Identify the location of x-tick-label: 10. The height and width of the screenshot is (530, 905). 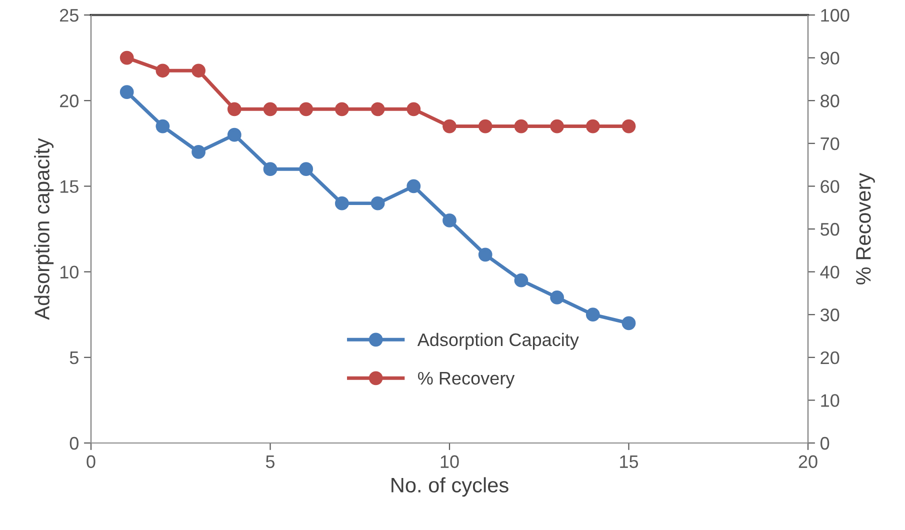
(449, 461).